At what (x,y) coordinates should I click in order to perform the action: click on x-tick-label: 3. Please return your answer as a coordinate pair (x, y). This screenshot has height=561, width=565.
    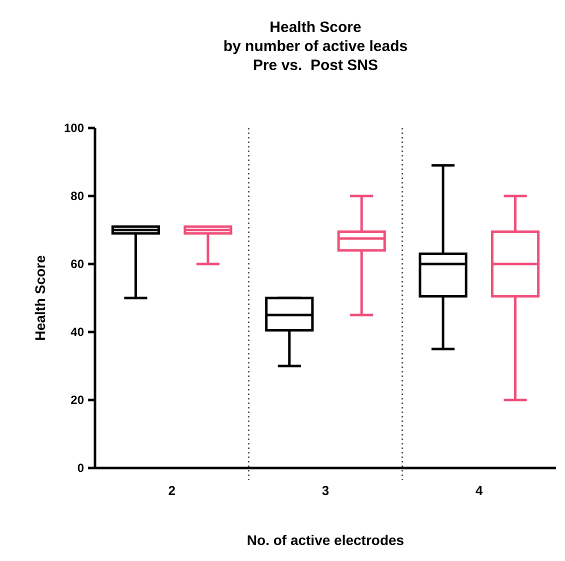
    Looking at the image, I should click on (326, 490).